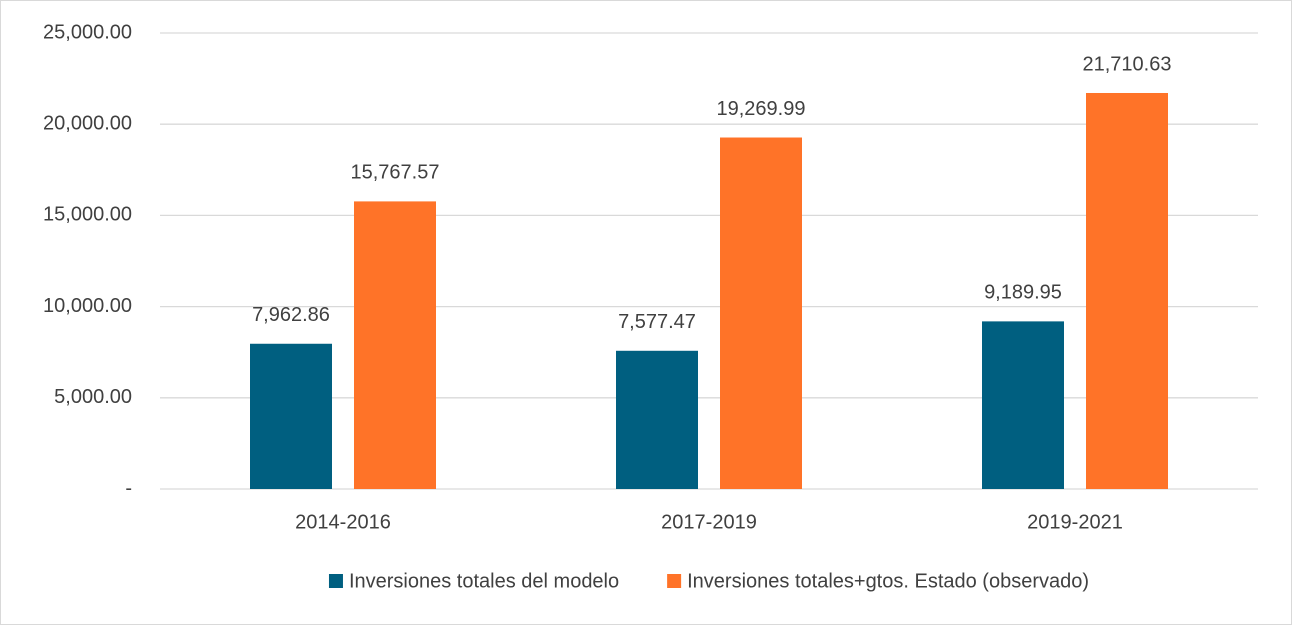 The width and height of the screenshot is (1292, 625). Describe the element at coordinates (1127, 64) in the screenshot. I see `value-label: 21,710.63` at that location.